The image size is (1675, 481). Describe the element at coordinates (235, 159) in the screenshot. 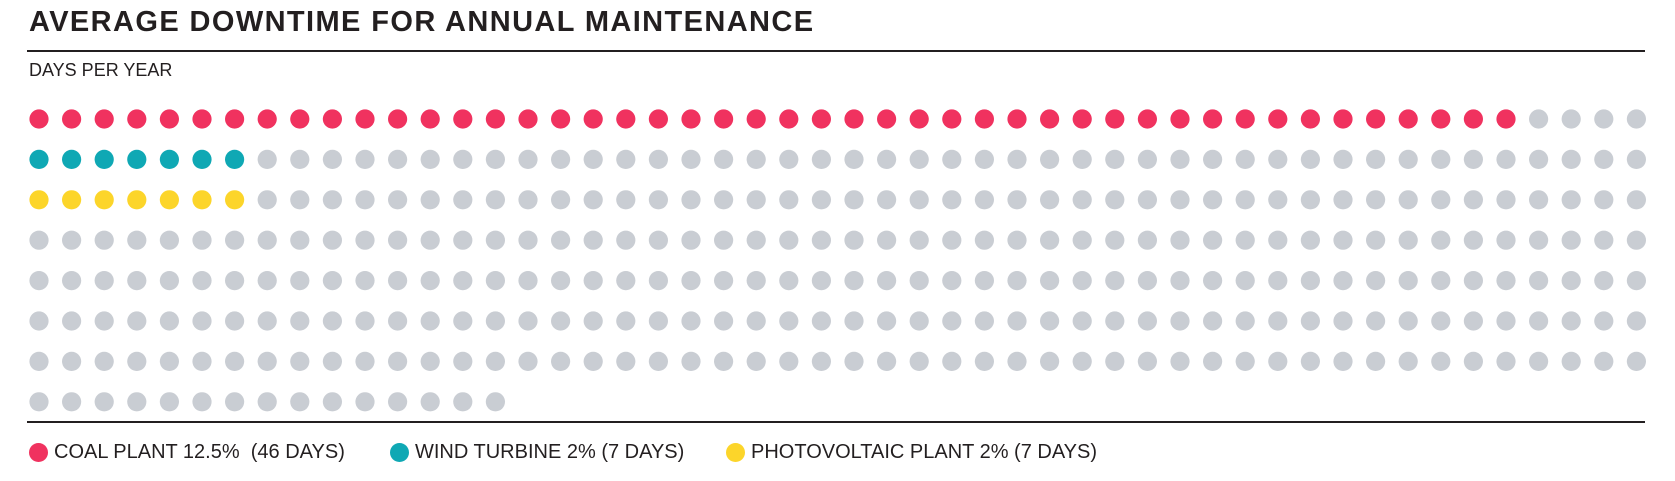

I see `day-dot-wind-turbine` at that location.